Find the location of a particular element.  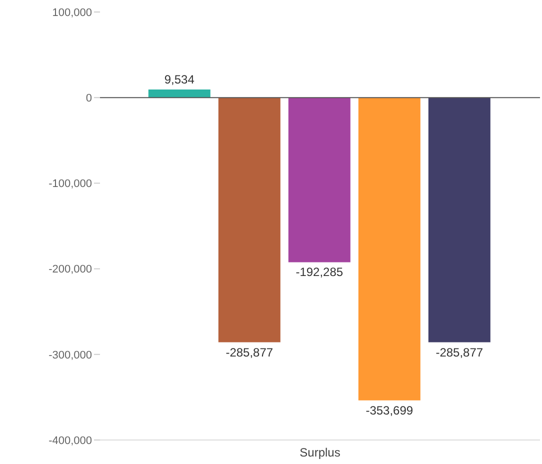

y-tick-label: -200,000 is located at coordinates (70, 270).